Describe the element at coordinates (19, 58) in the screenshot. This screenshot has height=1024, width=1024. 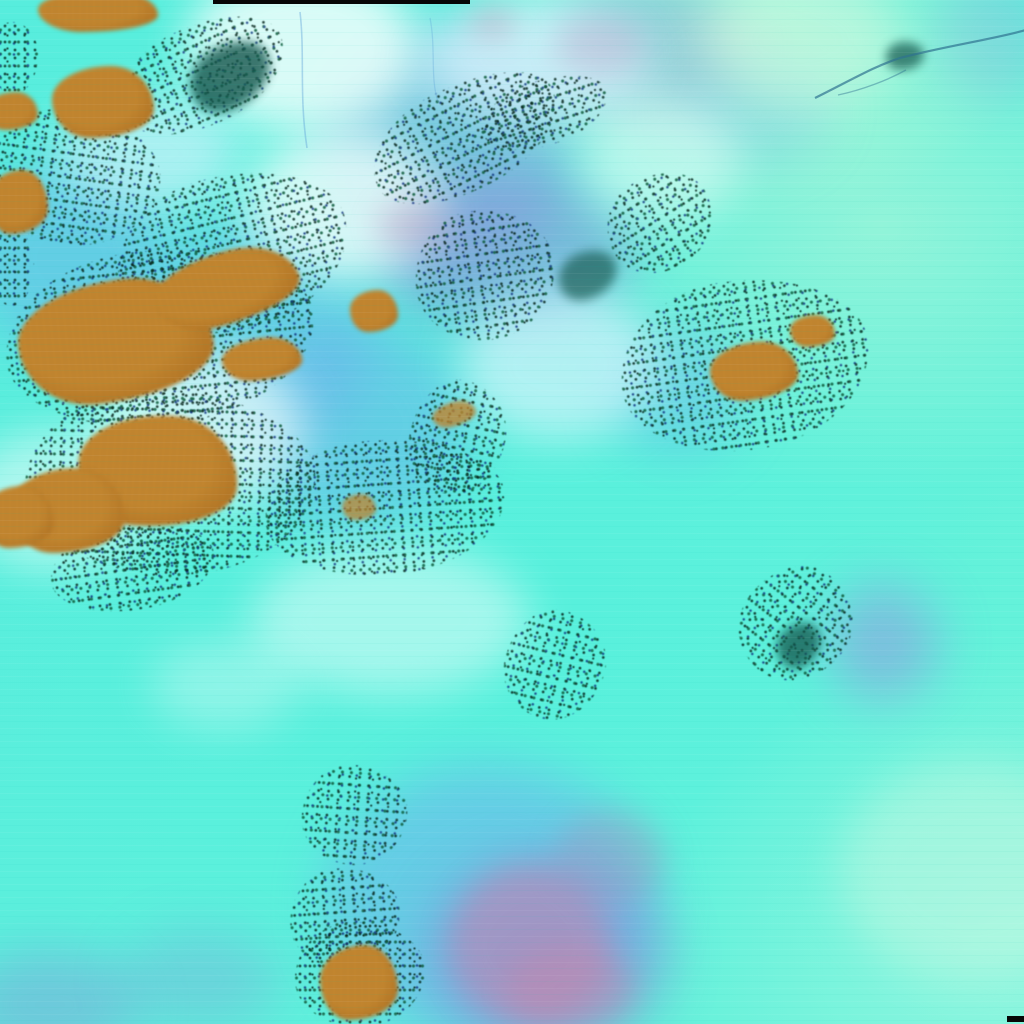
I see `dark-terrain-speckle-field` at that location.